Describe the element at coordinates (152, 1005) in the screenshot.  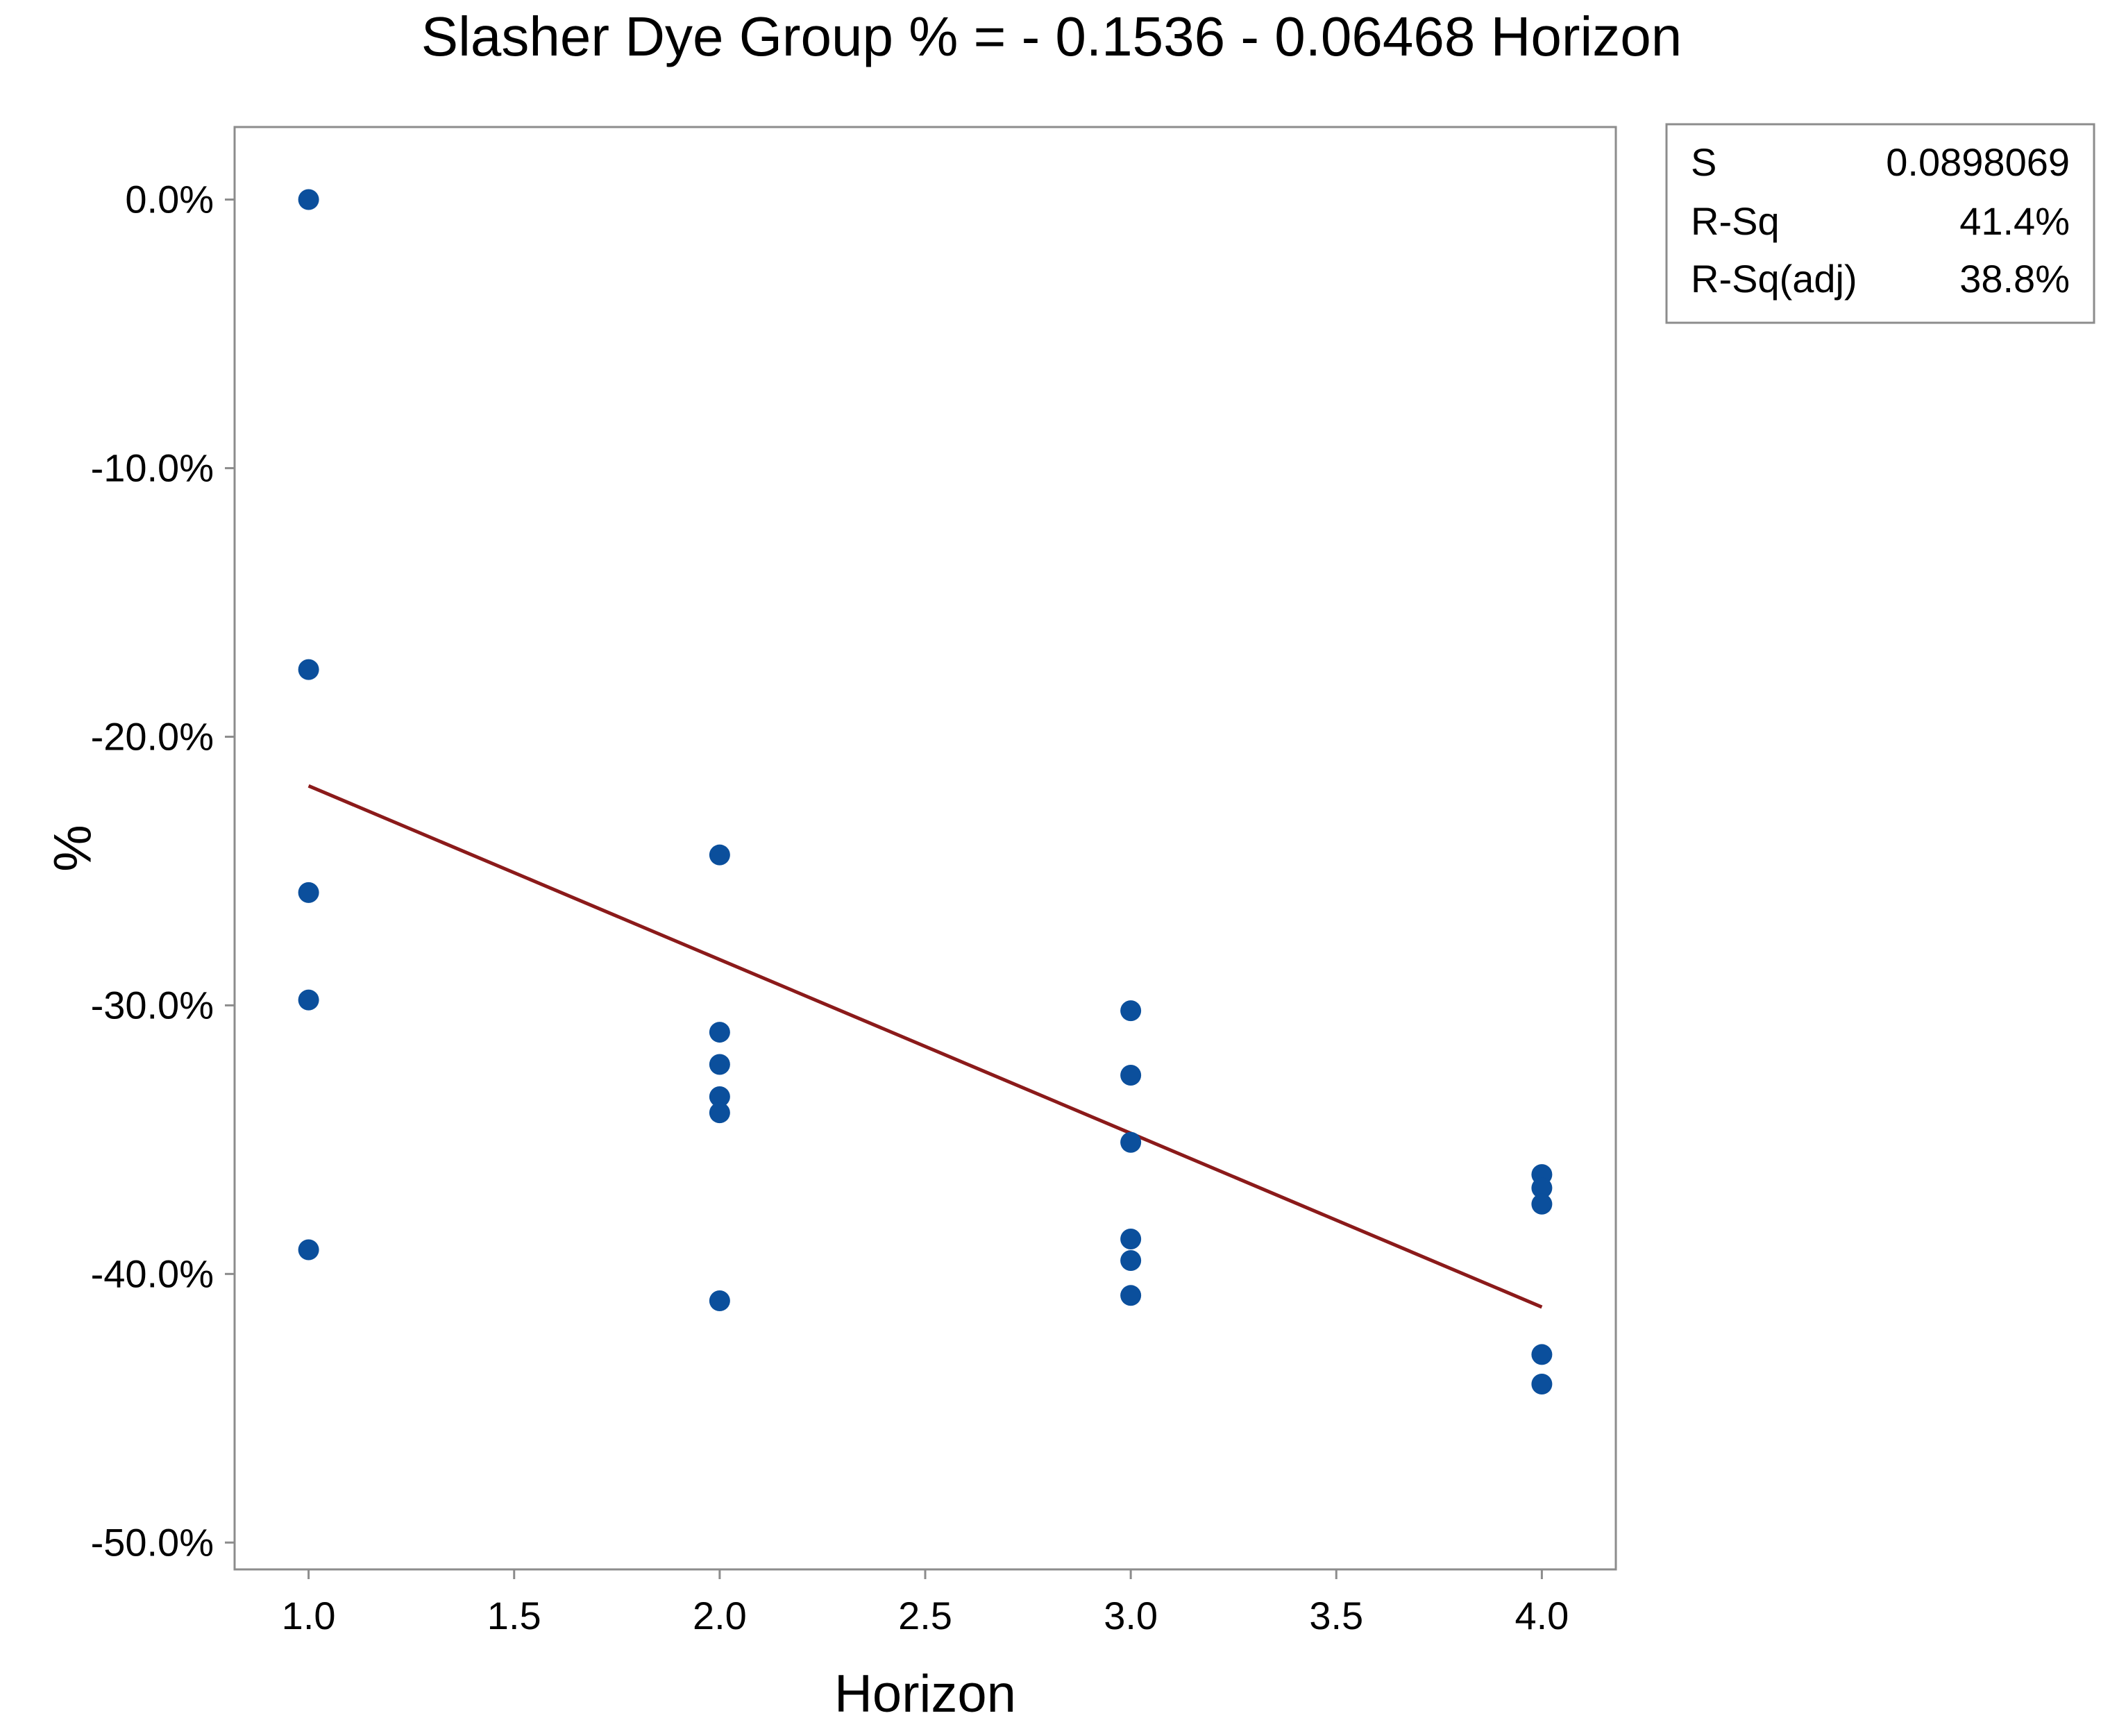
I see `y-tick-label: -30.0%` at that location.